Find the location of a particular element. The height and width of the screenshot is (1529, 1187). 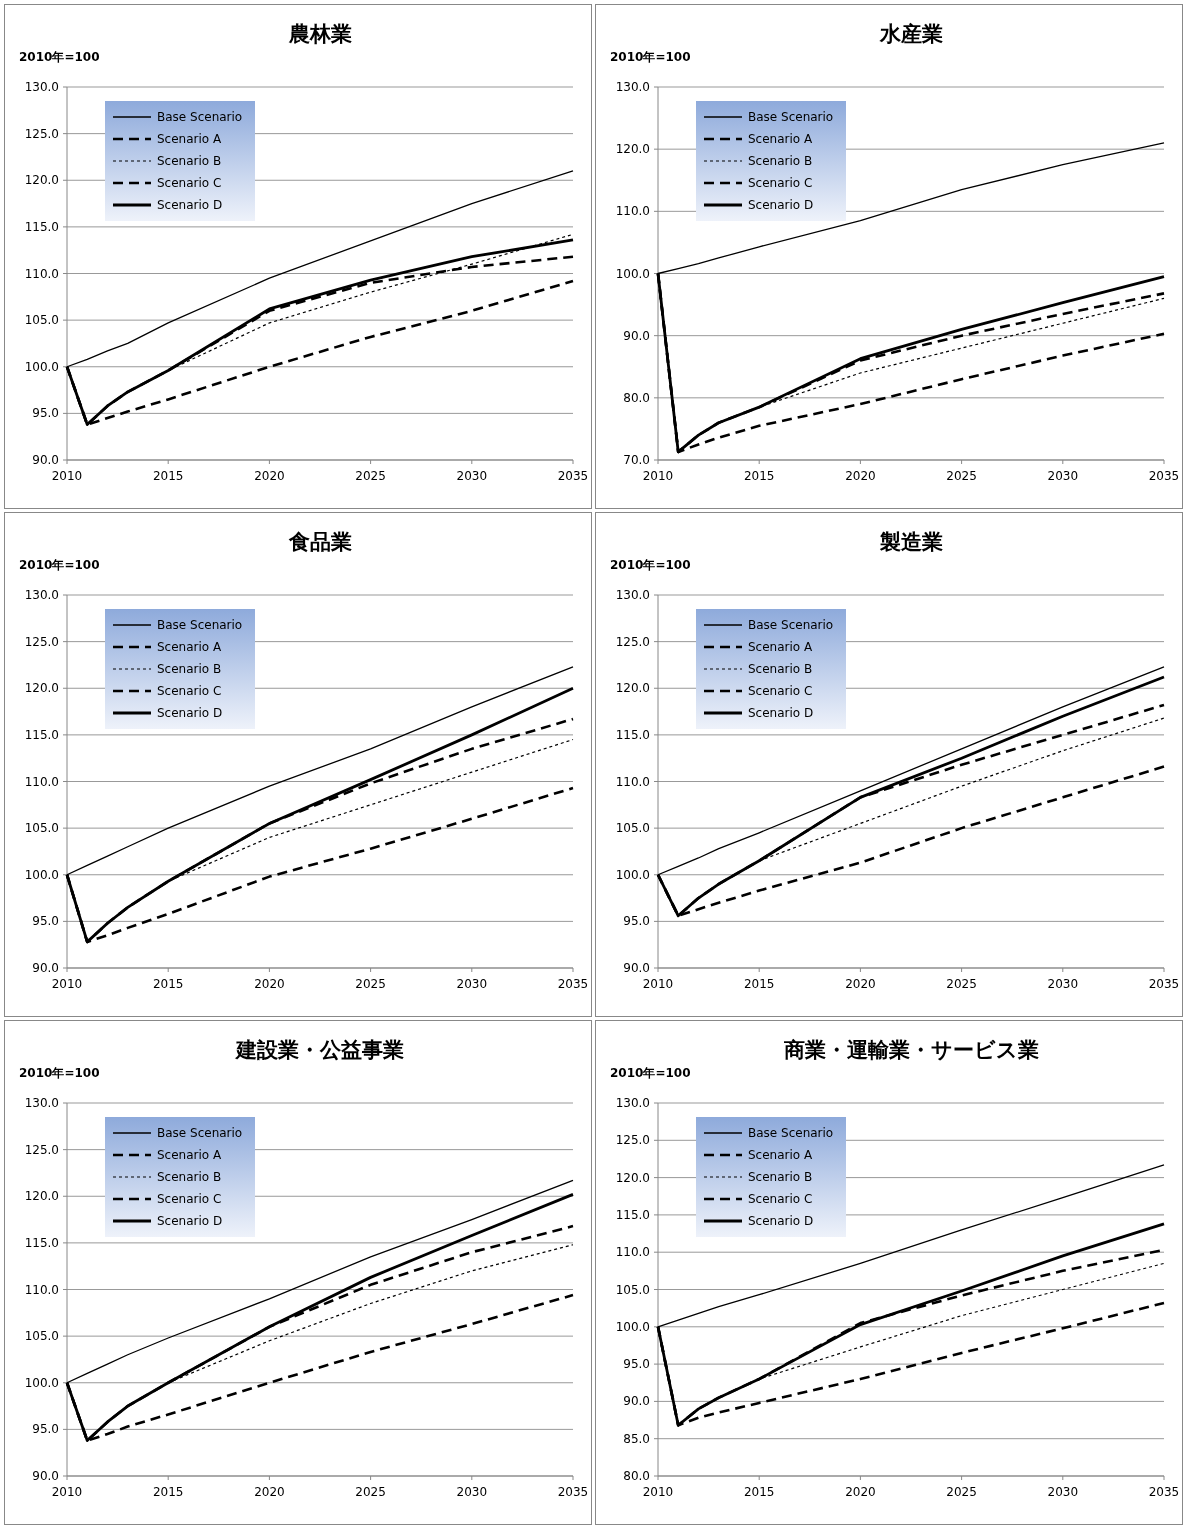

chart-title: 商業・運輸業・サービス業 is located at coordinates (910, 1049).